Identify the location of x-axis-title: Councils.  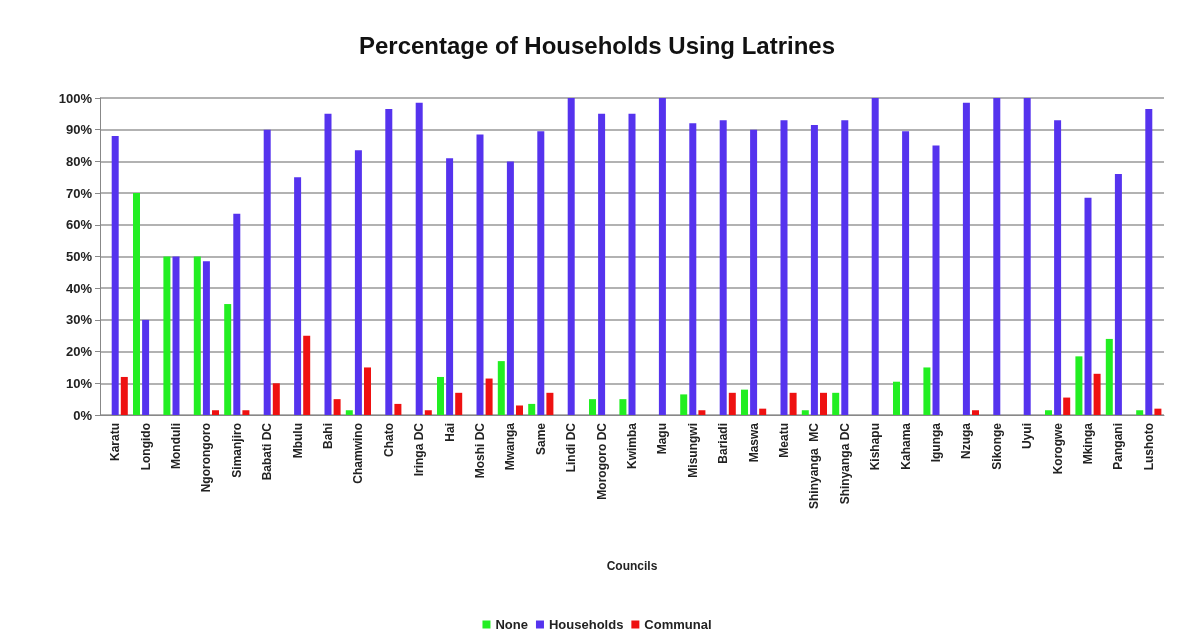
(632, 566).